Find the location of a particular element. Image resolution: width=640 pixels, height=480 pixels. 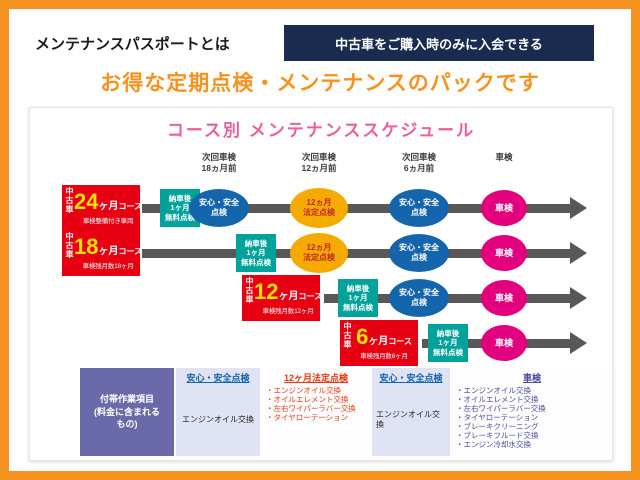

work-items-col-header: 12ヶ月法定点検 is located at coordinates (315, 378).